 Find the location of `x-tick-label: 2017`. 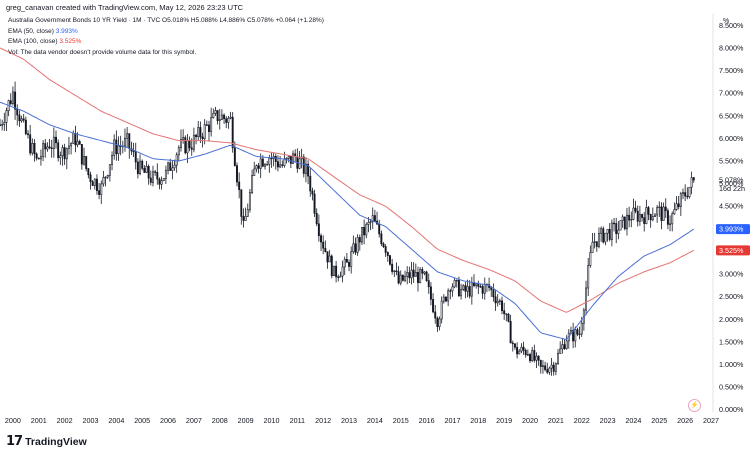

x-tick-label: 2017 is located at coordinates (452, 420).